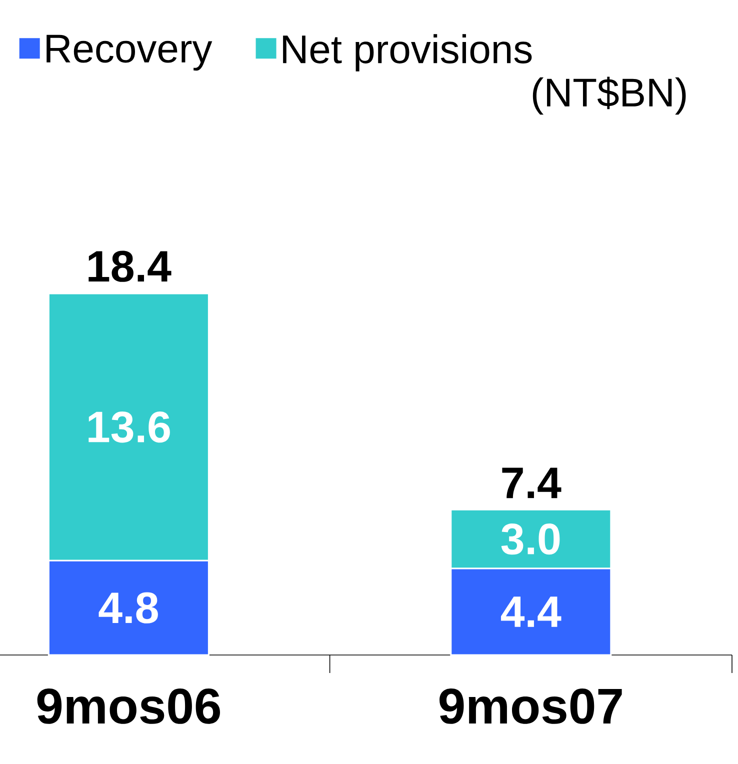 This screenshot has height=764, width=738. I want to click on total-label: 18.4, so click(130, 266).